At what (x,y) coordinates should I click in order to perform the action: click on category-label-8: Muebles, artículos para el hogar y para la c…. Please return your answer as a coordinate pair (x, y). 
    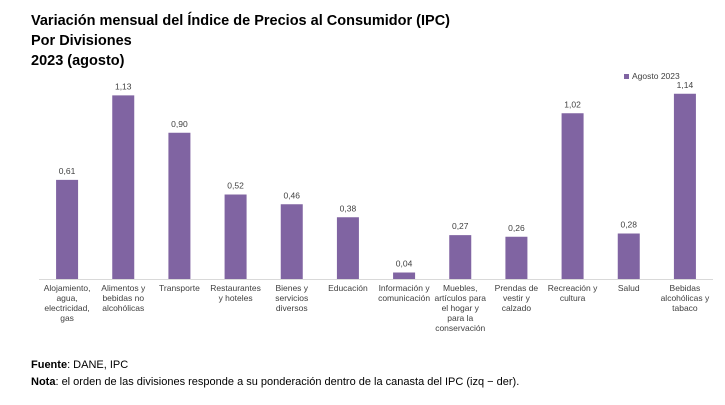
    Looking at the image, I should click on (461, 308).